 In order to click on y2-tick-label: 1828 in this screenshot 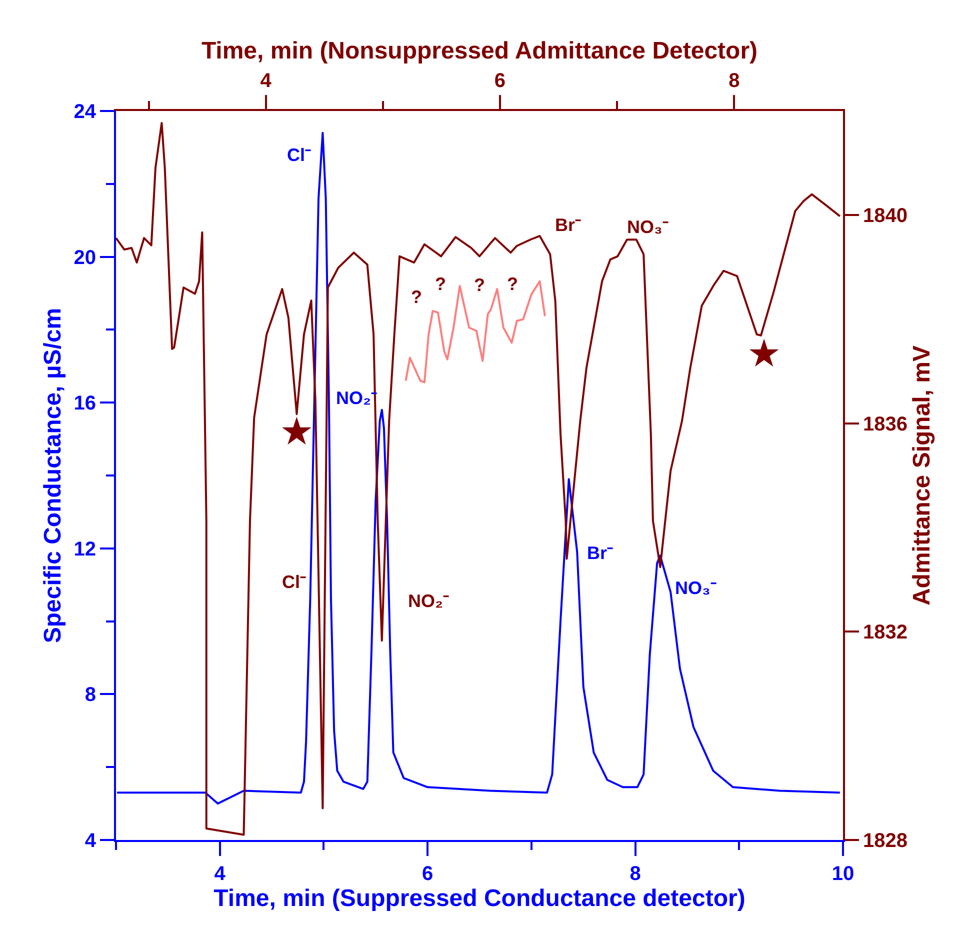, I will do `click(885, 841)`.